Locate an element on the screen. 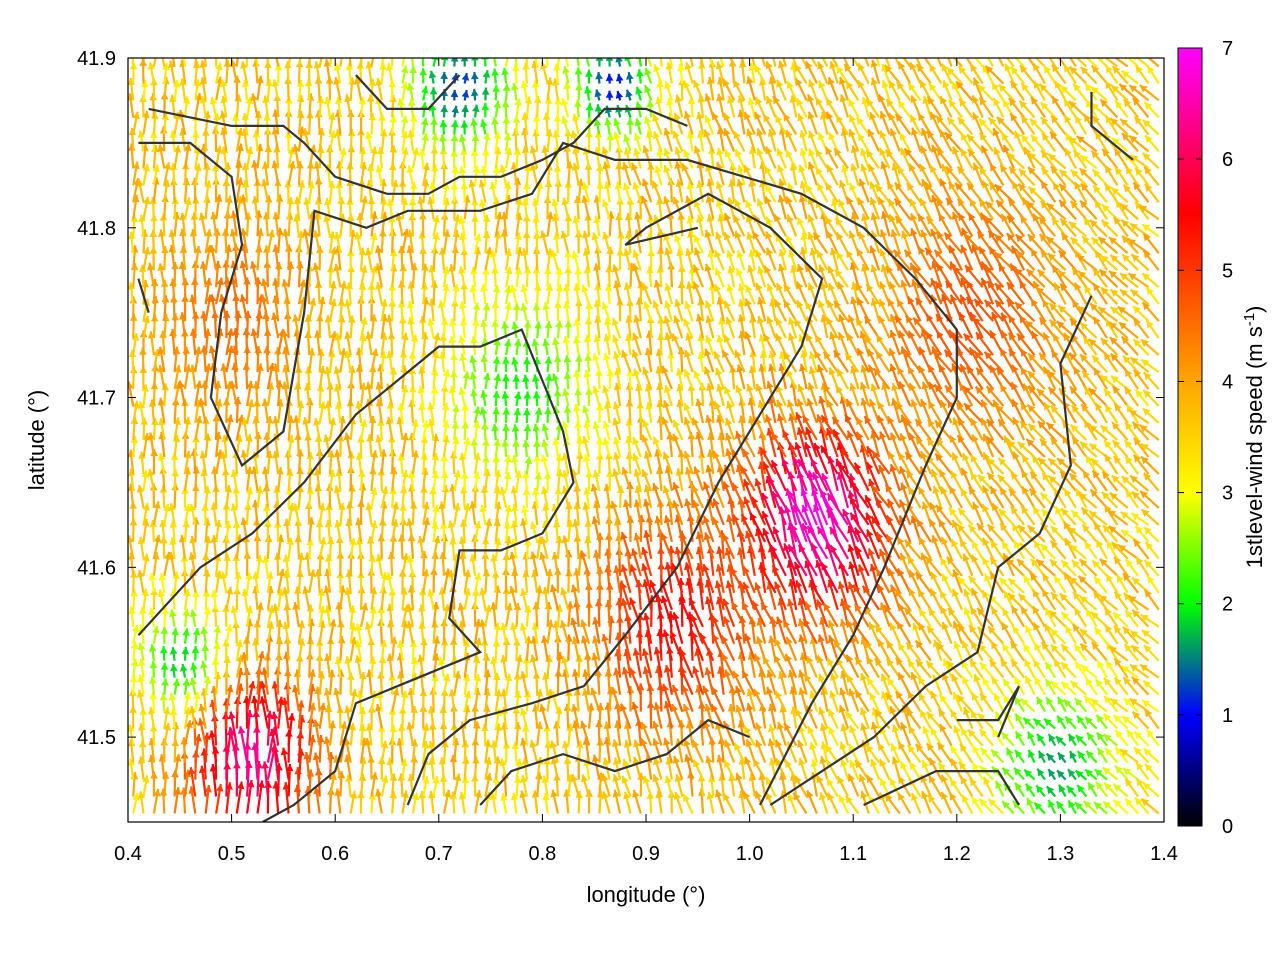 This screenshot has height=960, width=1280. colorbar-label-close: ) is located at coordinates (1254, 309).